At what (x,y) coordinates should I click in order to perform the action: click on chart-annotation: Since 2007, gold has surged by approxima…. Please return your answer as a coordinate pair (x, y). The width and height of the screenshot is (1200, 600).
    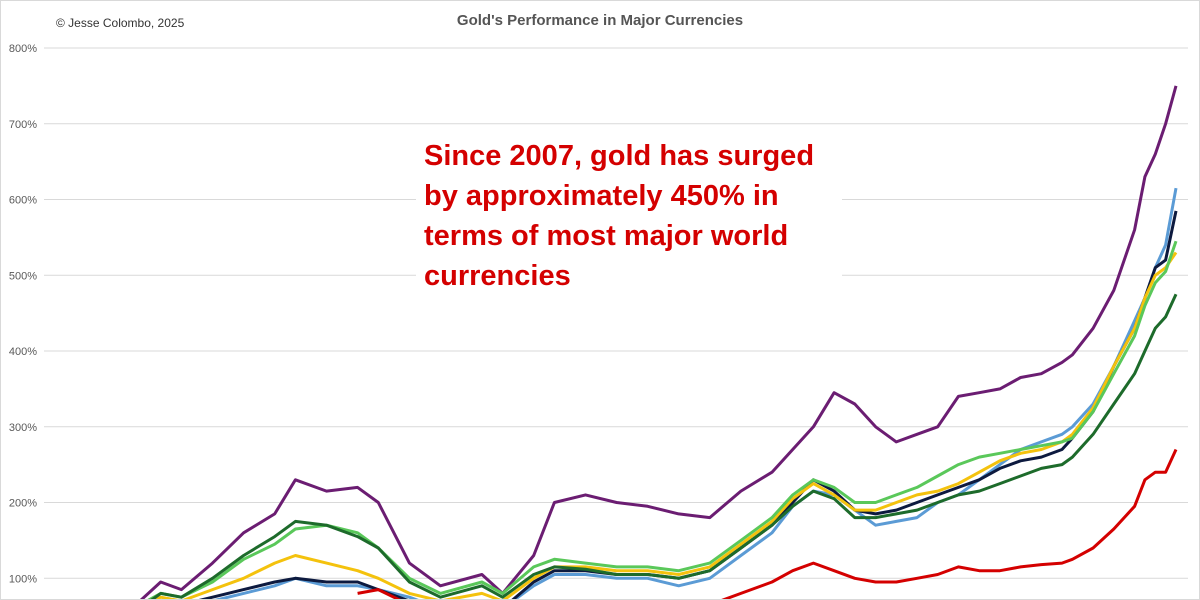
    Looking at the image, I should click on (629, 216).